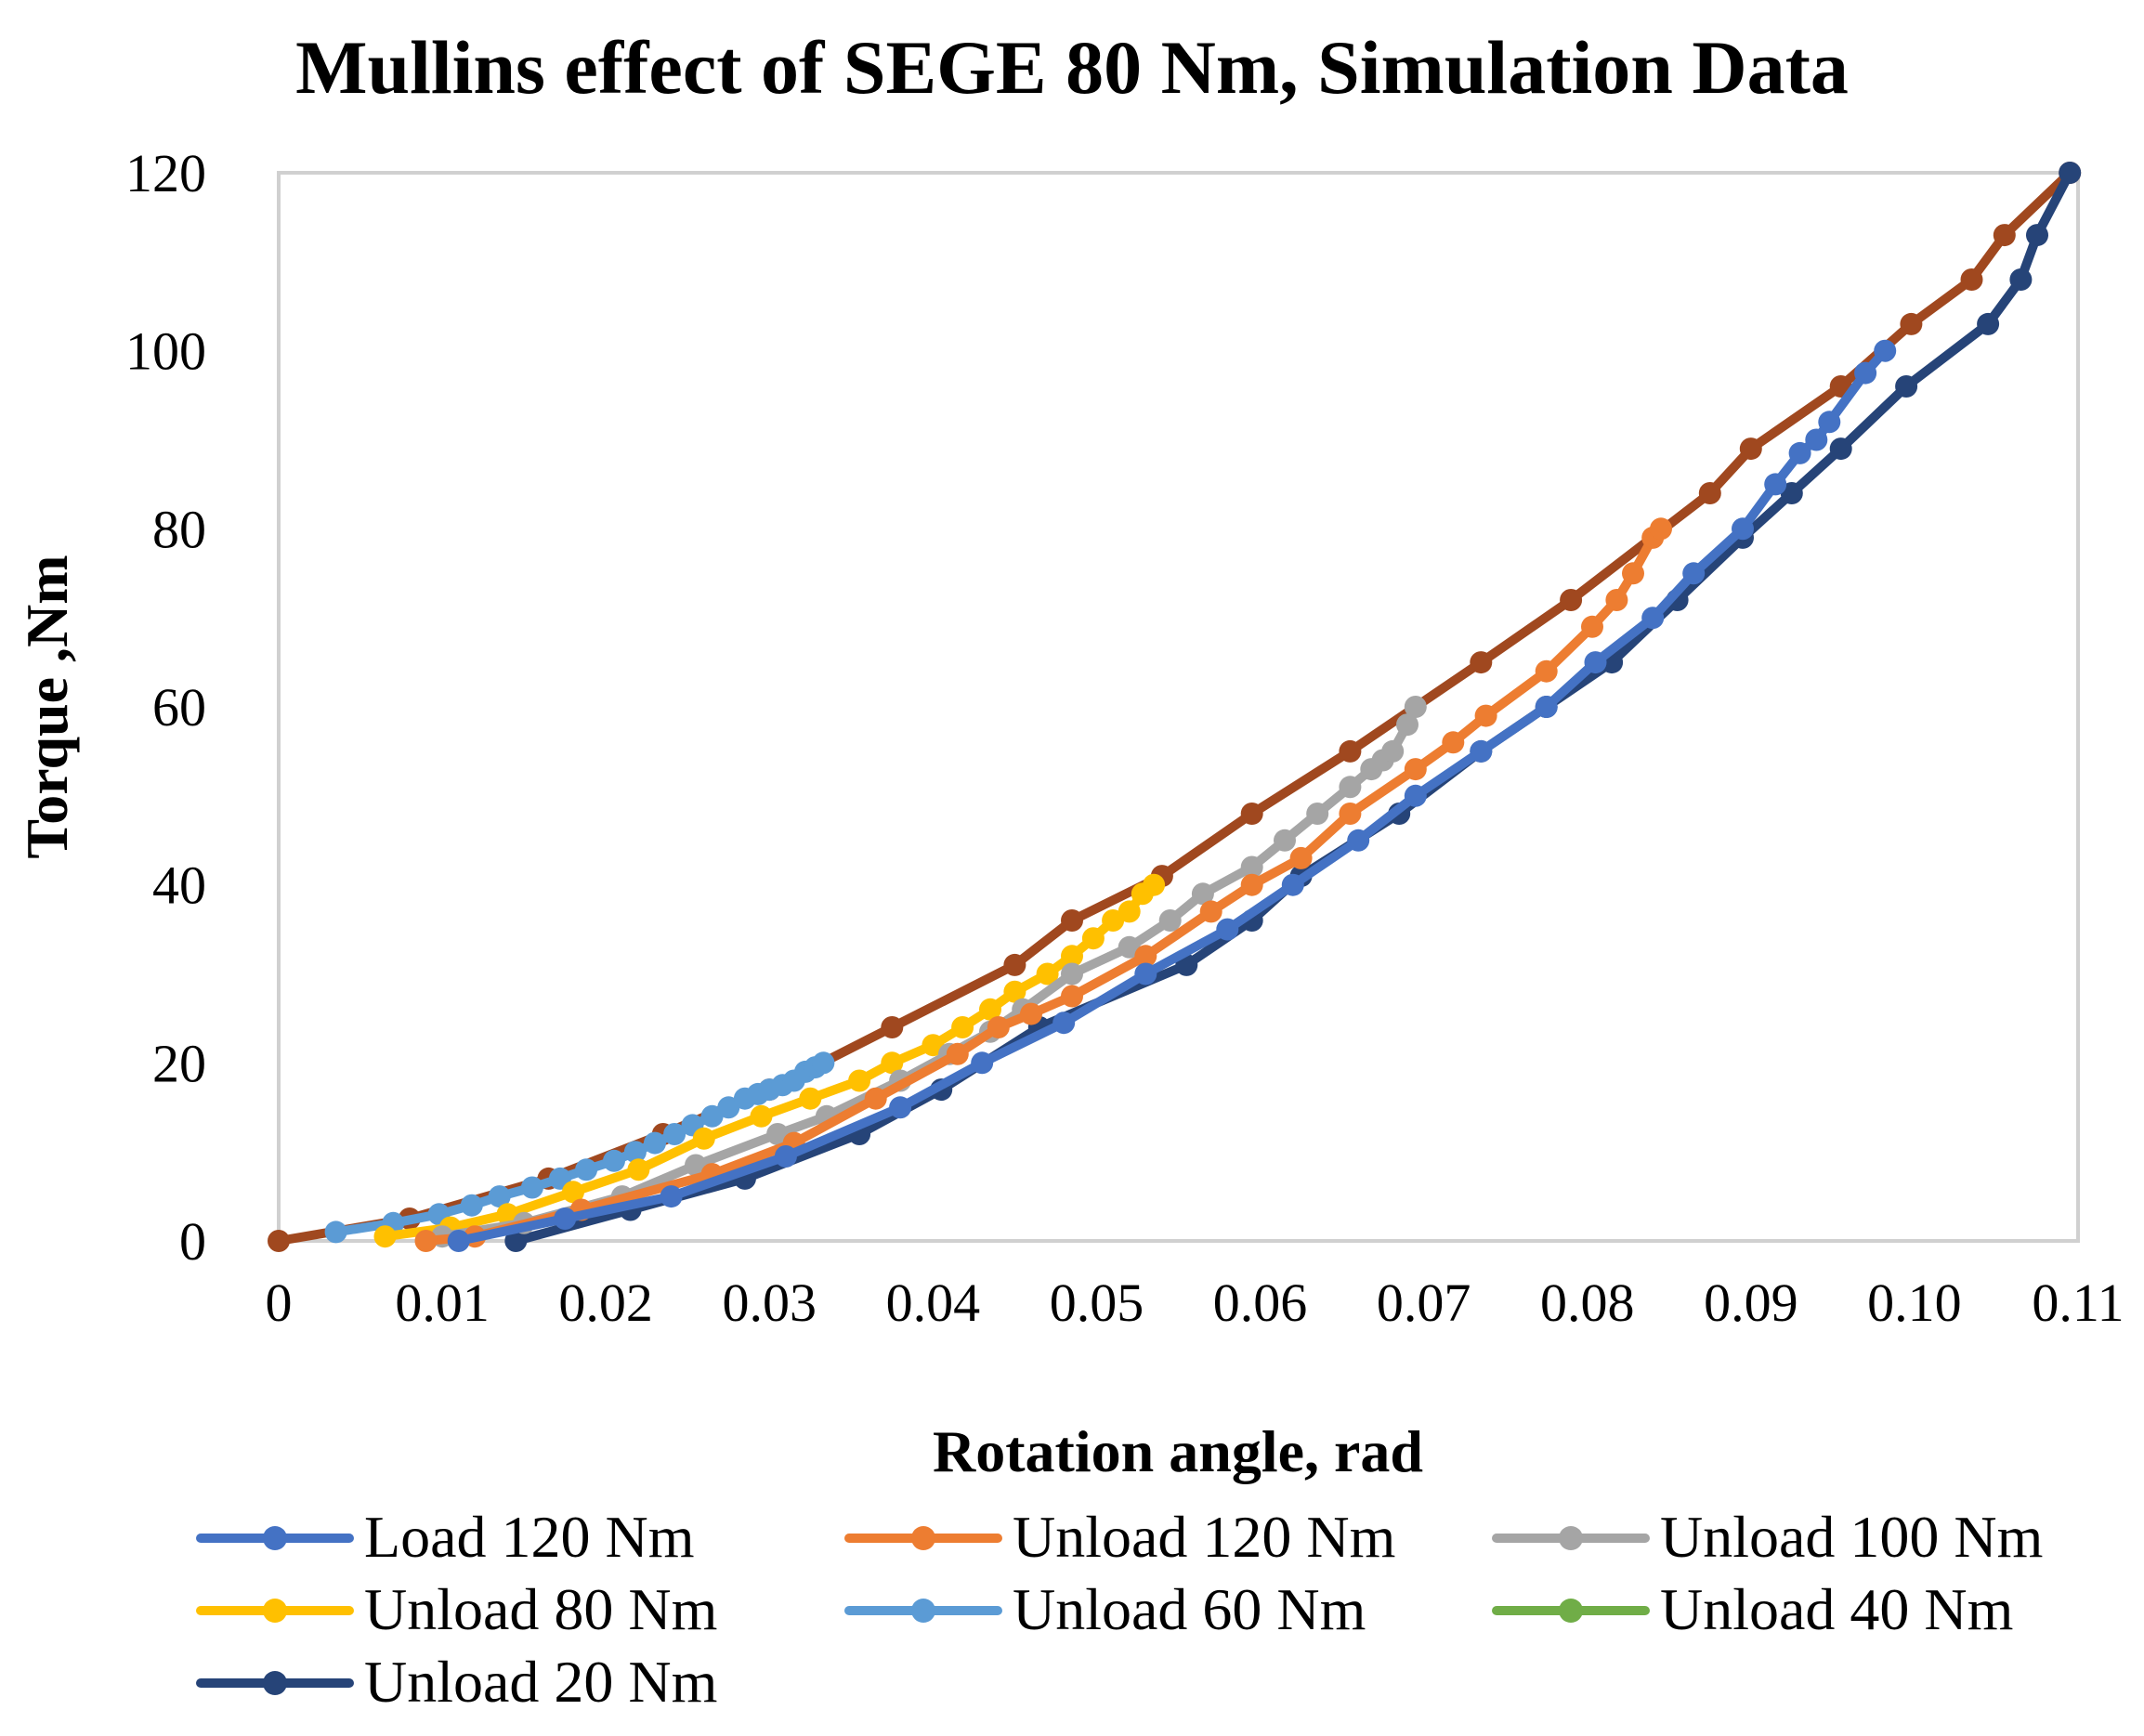 This screenshot has width=2144, height=1736. What do you see at coordinates (1836, 1609) in the screenshot?
I see `legend-label: Unload 40 Nm` at bounding box center [1836, 1609].